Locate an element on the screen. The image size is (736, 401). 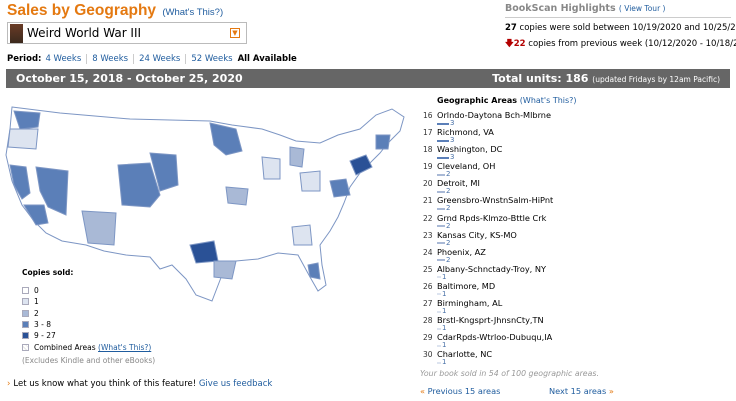
whats-this-link: (What's This?) is located at coordinates (193, 12).